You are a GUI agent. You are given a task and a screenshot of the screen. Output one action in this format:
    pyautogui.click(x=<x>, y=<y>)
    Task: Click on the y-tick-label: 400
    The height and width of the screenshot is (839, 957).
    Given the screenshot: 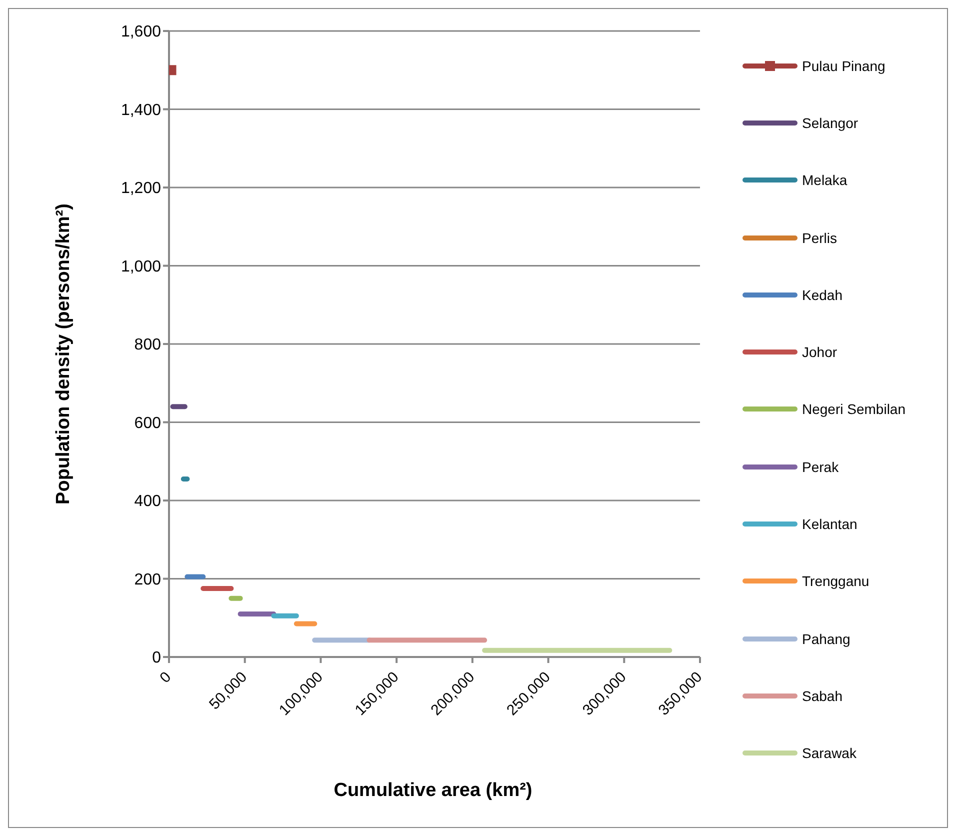 What is the action you would take?
    pyautogui.click(x=148, y=501)
    